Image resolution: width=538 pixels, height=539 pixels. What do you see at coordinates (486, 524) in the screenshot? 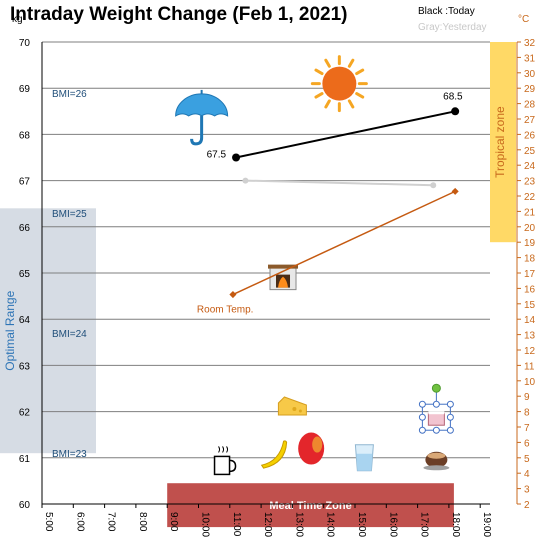
I see `x-tick-label: 19:00` at bounding box center [486, 524].